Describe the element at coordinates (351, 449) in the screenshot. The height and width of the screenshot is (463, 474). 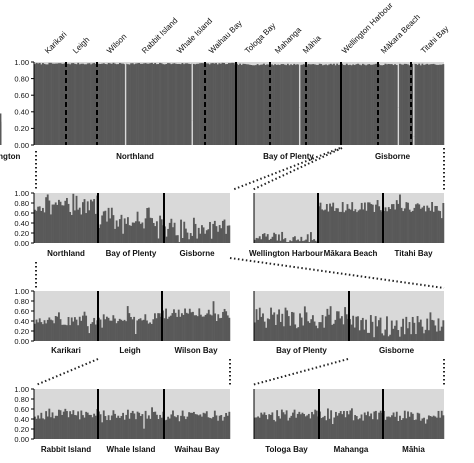
I see `group-label: Mahanga` at that location.